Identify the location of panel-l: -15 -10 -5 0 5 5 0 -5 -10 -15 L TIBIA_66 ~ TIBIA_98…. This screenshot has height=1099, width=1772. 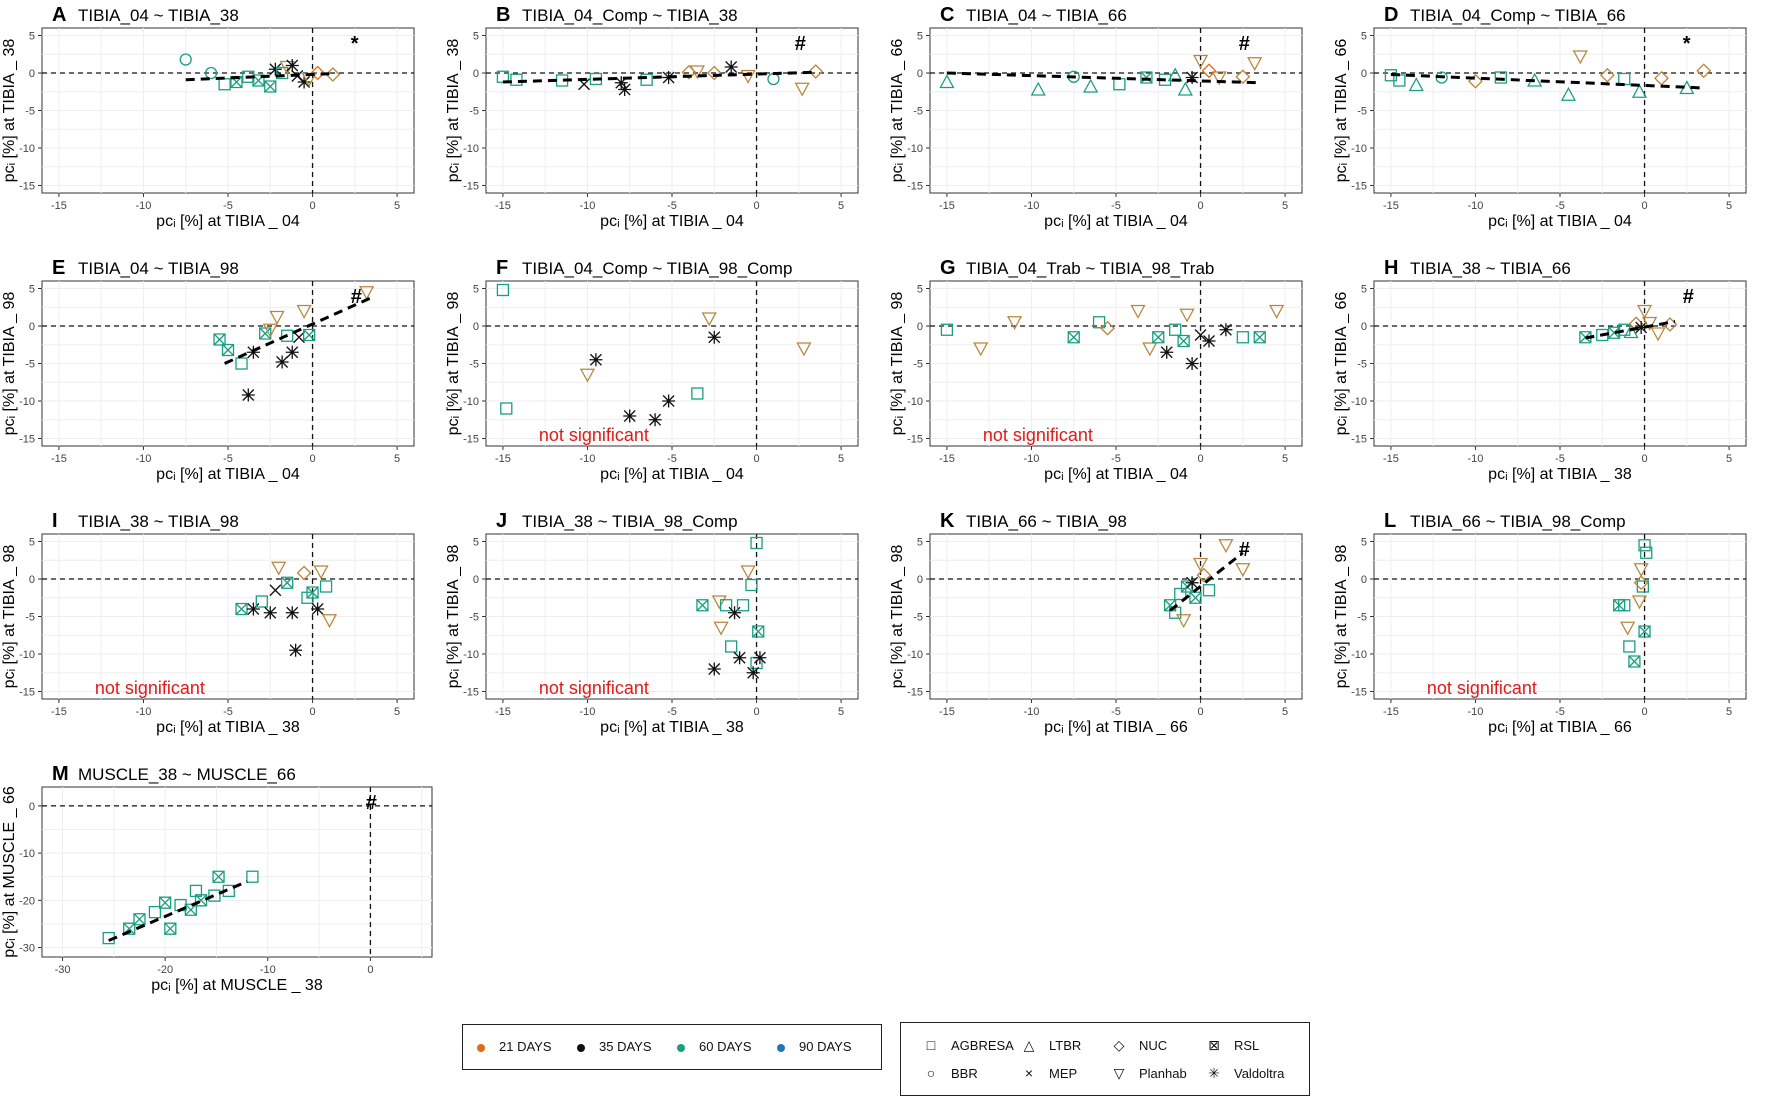
(1540, 623).